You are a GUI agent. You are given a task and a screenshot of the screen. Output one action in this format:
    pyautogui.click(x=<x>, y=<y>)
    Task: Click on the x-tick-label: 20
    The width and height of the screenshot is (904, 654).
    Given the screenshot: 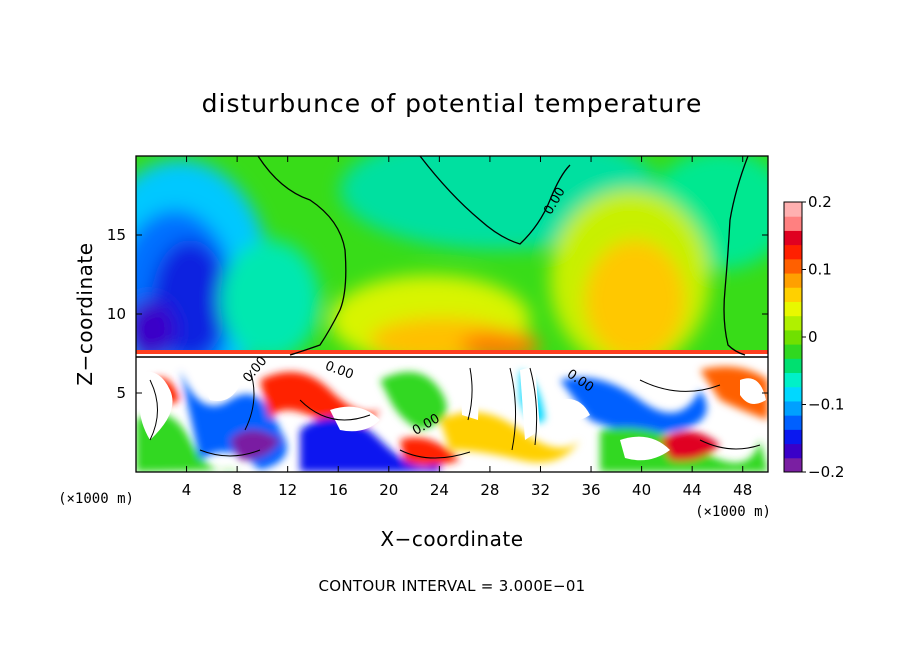 What is the action you would take?
    pyautogui.click(x=388, y=490)
    